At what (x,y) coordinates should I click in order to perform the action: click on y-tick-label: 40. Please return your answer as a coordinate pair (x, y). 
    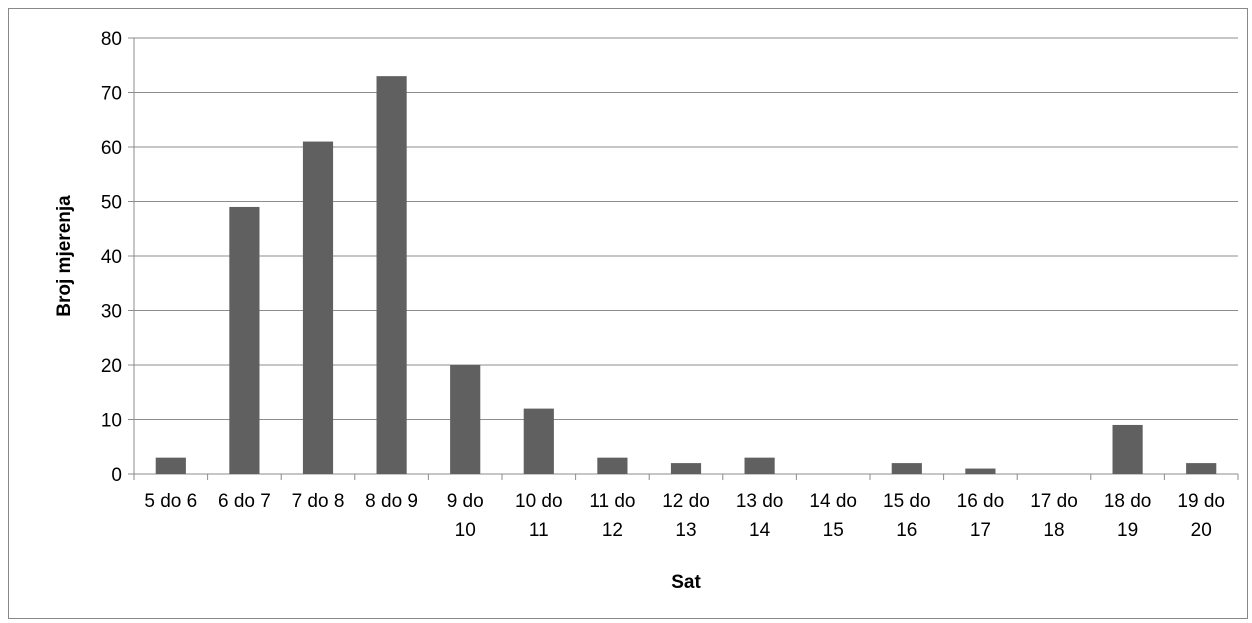
    Looking at the image, I should click on (111, 257).